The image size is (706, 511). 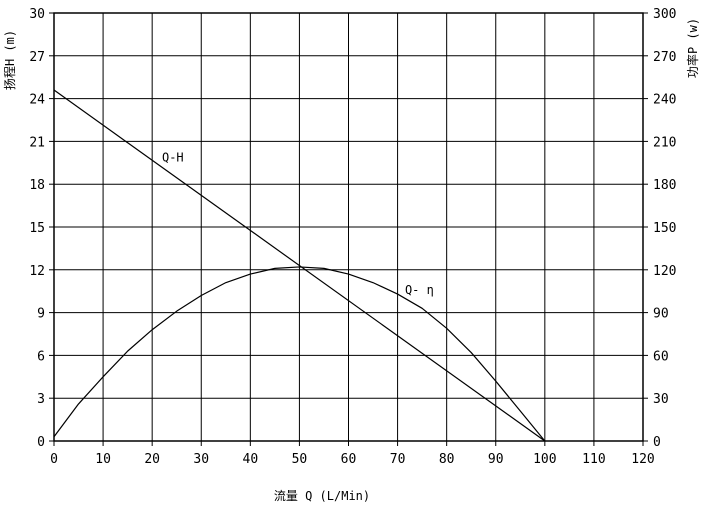 What do you see at coordinates (103, 459) in the screenshot?
I see `x-tick-label: 10` at bounding box center [103, 459].